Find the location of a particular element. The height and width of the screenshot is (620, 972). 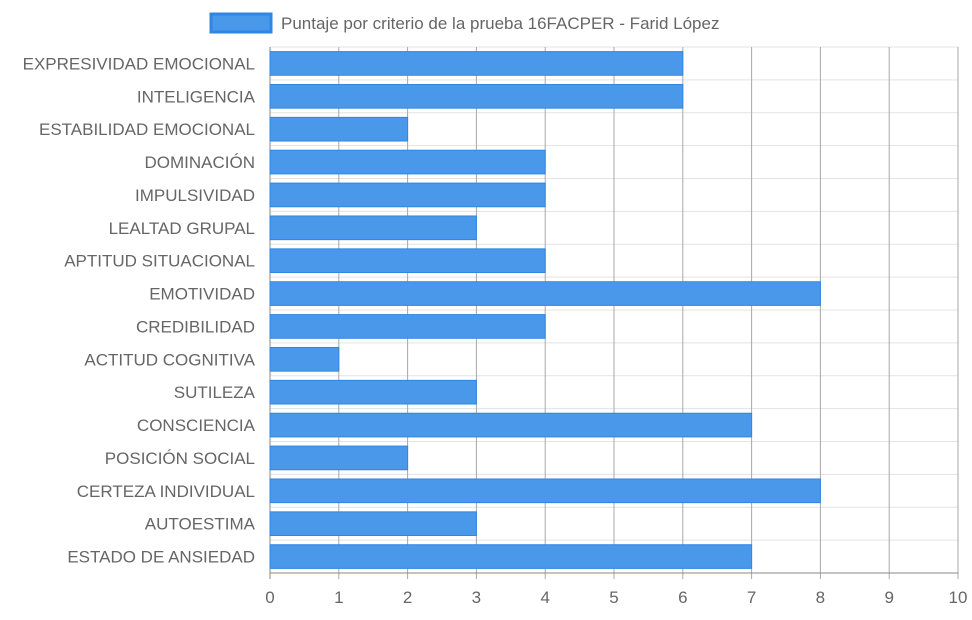

category-label: EMOTIVIDAD is located at coordinates (202, 294).